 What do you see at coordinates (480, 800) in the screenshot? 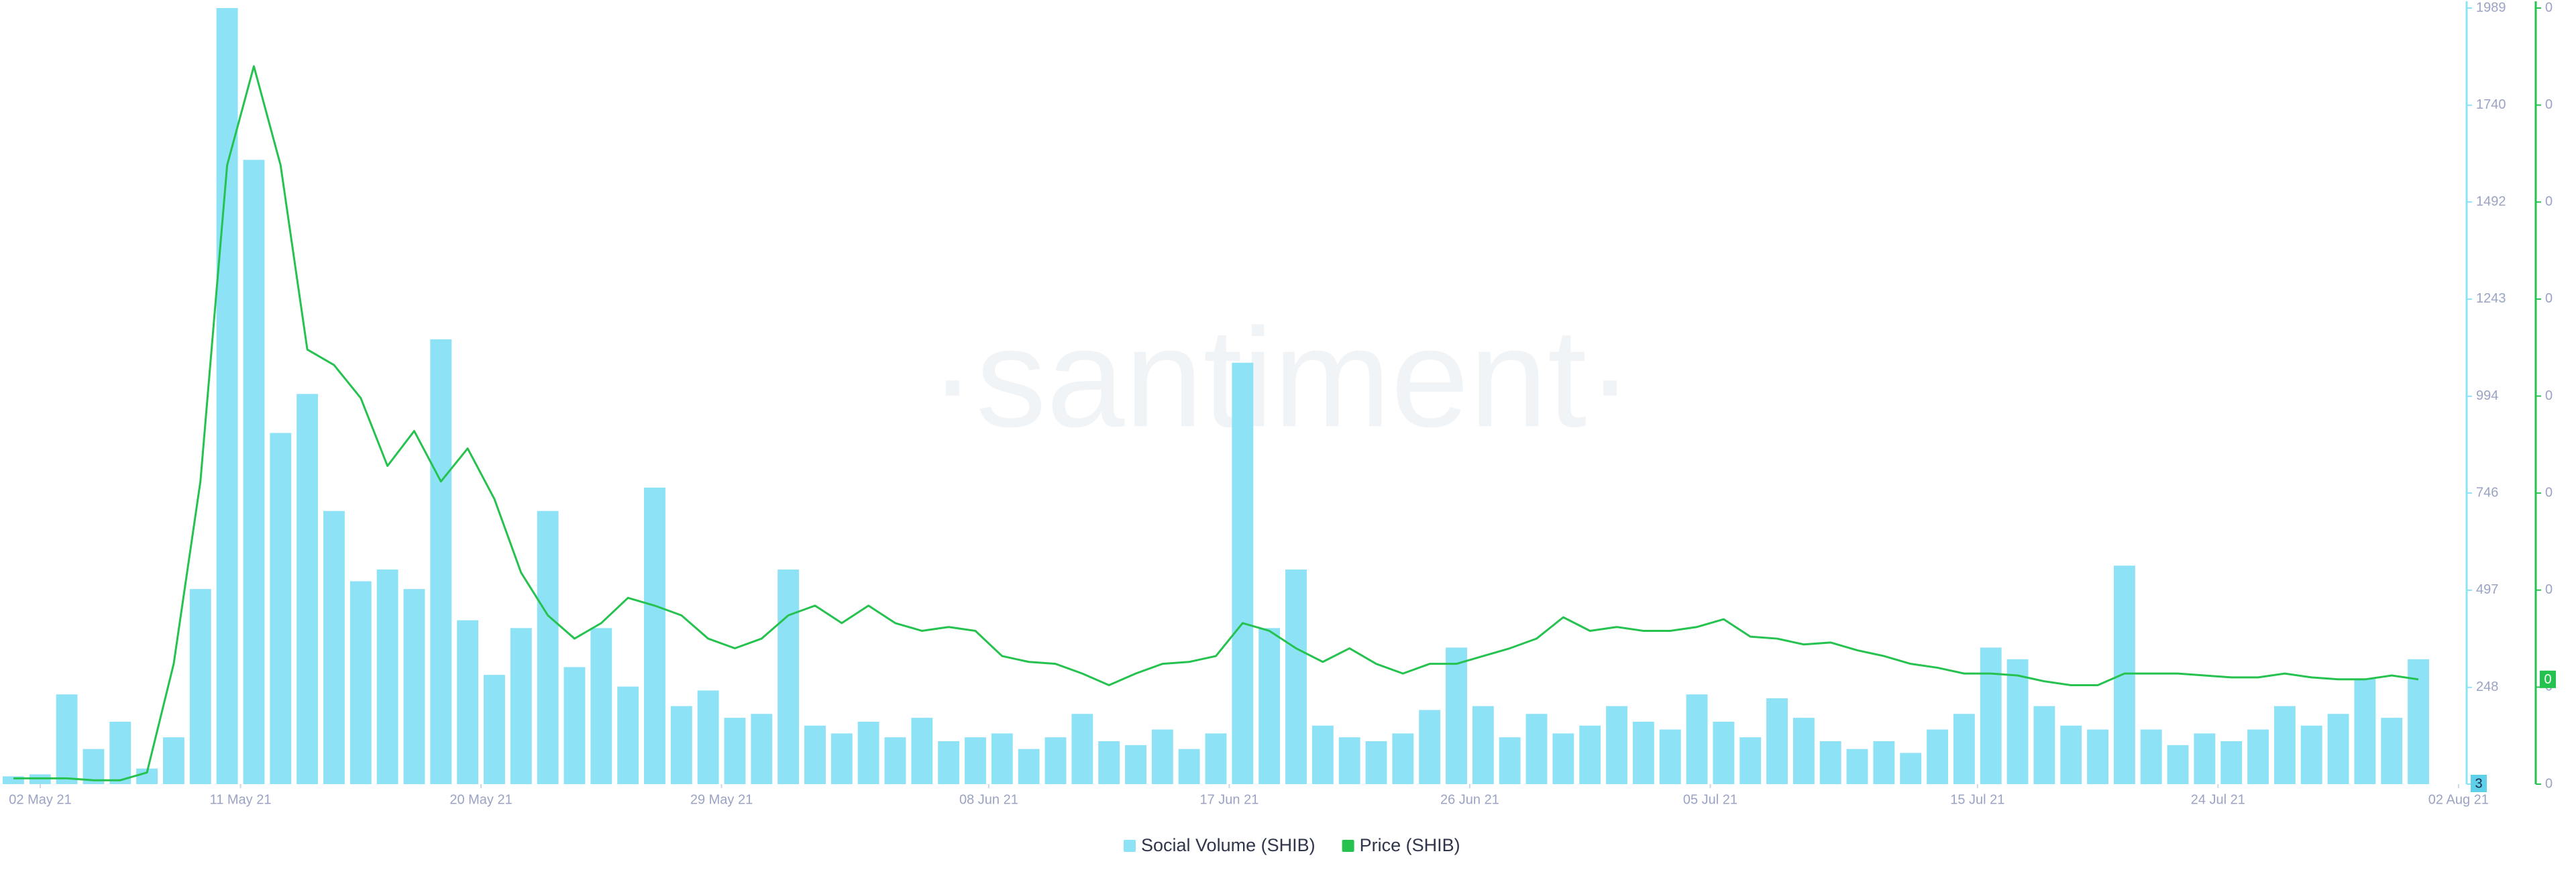
I see `x-tick-label: 20 May 21` at bounding box center [480, 800].